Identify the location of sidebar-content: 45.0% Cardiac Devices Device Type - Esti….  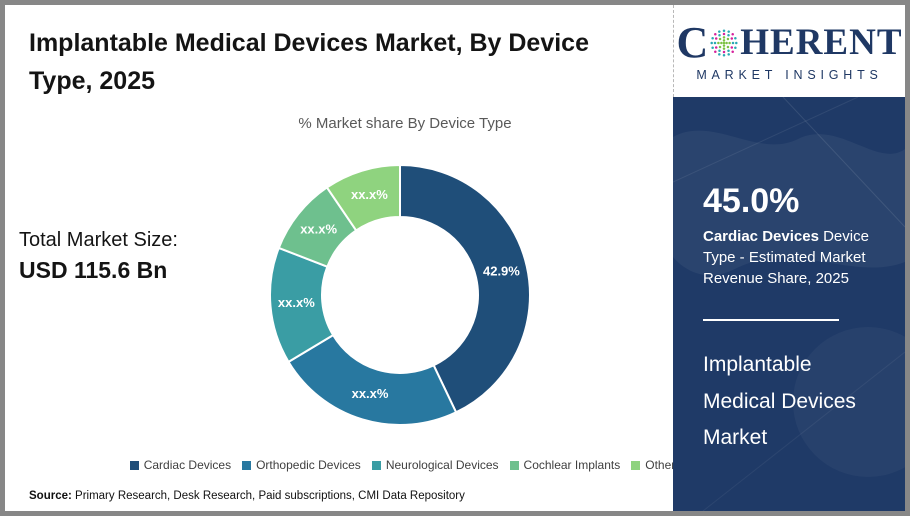
(789, 319).